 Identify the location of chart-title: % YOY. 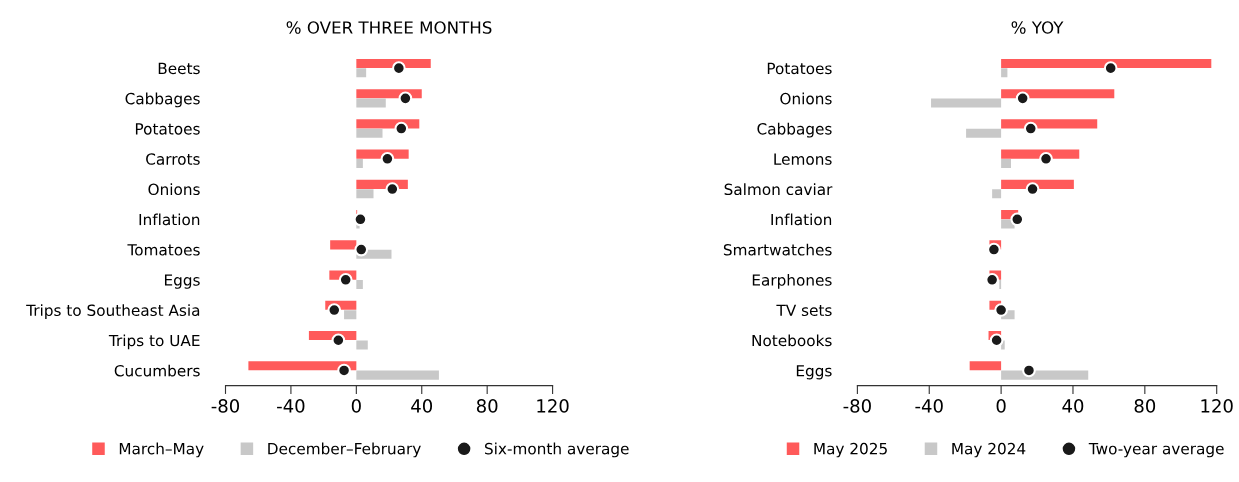
(1037, 27).